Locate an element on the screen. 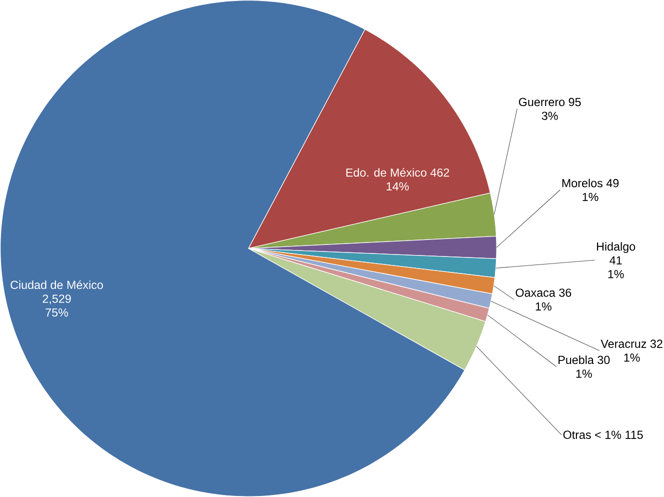 This screenshot has width=664, height=497. slice-label: Hidalgo is located at coordinates (616, 248).